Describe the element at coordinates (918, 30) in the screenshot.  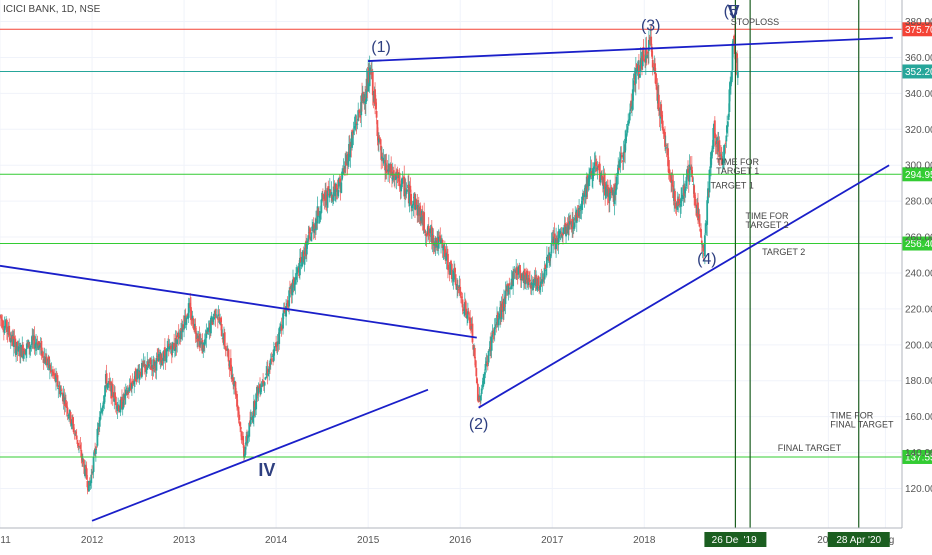
I see `stoploss-price-label: 375.70` at that location.